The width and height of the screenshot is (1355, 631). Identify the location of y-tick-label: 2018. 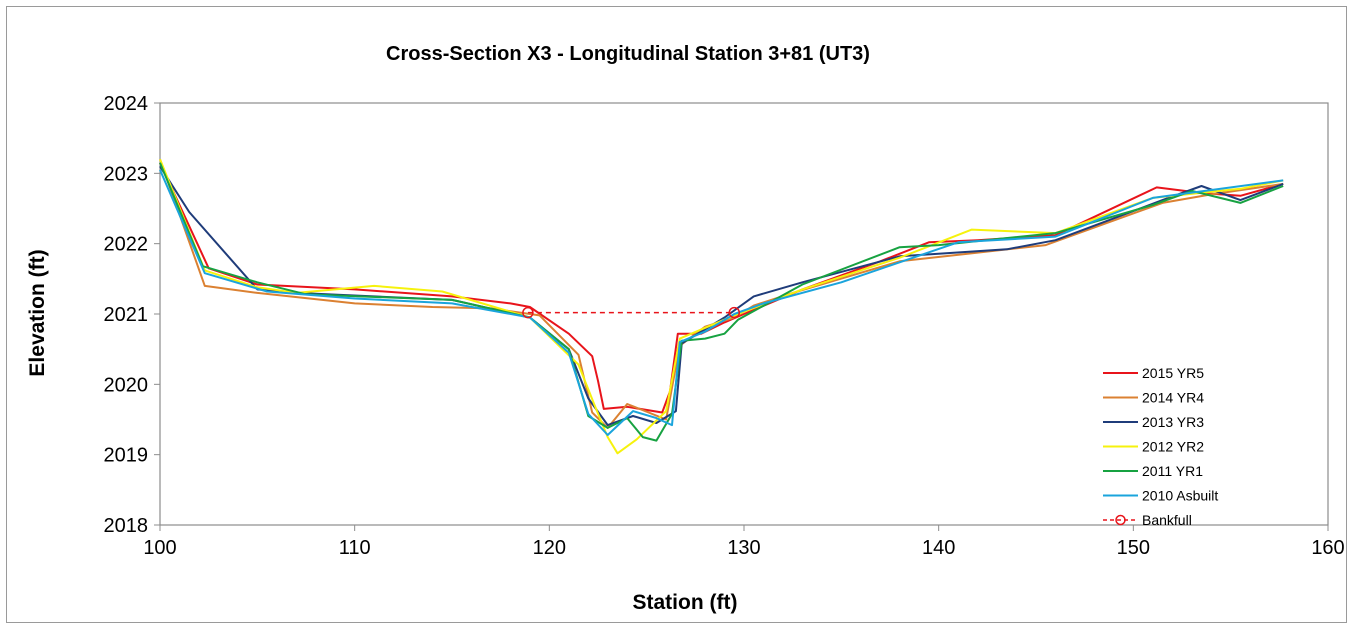
(126, 526).